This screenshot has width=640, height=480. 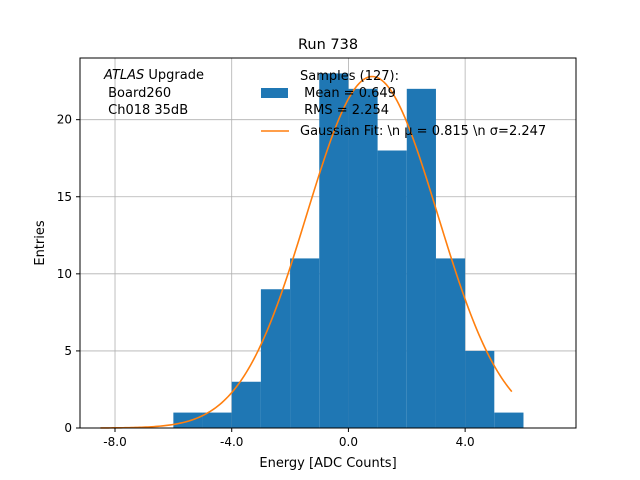 I want to click on legend-samples-label: Samples (127): Mean = 0.649 RMS = 2.254, so click(x=349, y=93).